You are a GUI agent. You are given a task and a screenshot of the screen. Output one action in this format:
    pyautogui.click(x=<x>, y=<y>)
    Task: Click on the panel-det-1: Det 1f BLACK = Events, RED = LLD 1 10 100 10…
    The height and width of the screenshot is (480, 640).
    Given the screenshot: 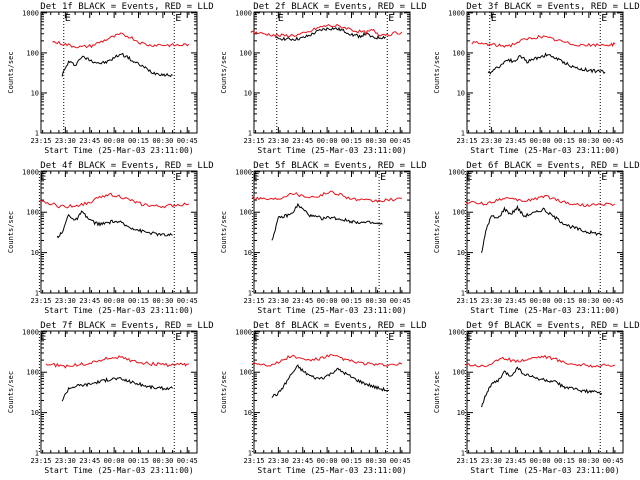 What is the action you would take?
    pyautogui.click(x=110, y=78)
    